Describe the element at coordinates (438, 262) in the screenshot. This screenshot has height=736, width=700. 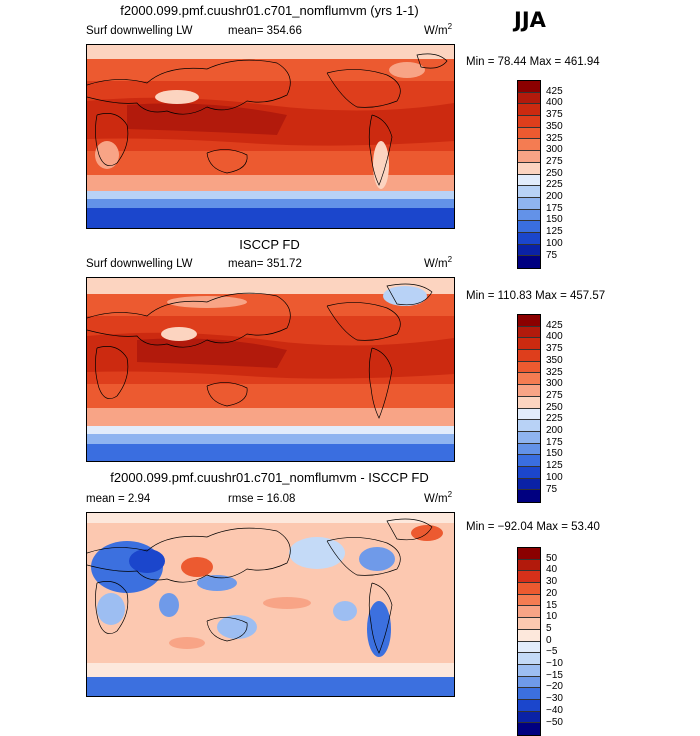
I see `panel2-units: W/m2` at that location.